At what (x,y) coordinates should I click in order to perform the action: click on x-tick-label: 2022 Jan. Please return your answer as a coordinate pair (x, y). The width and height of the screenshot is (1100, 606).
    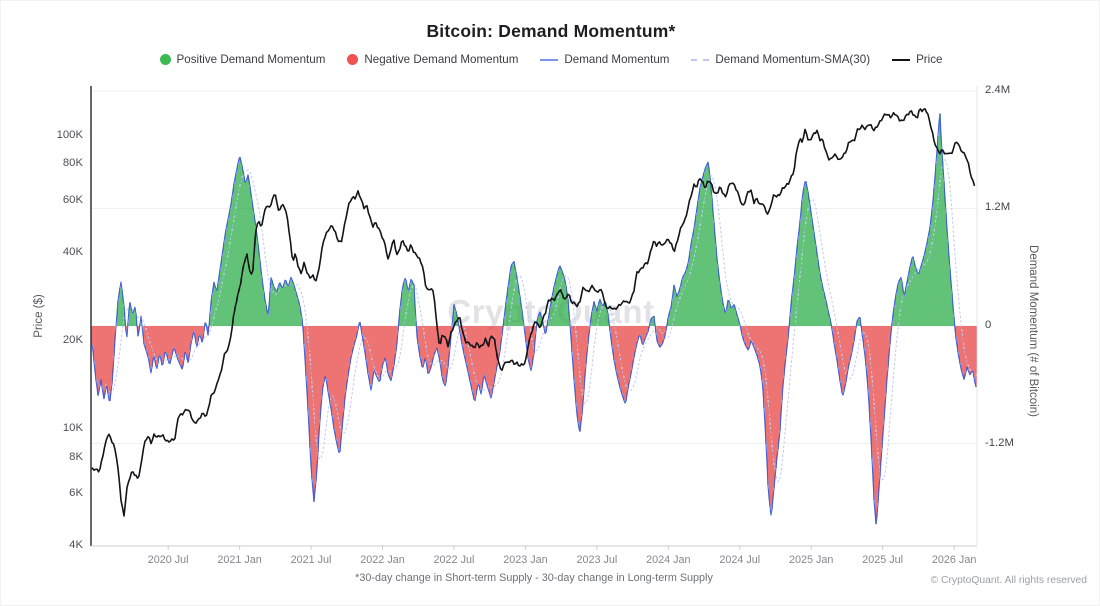
    Looking at the image, I should click on (382, 560).